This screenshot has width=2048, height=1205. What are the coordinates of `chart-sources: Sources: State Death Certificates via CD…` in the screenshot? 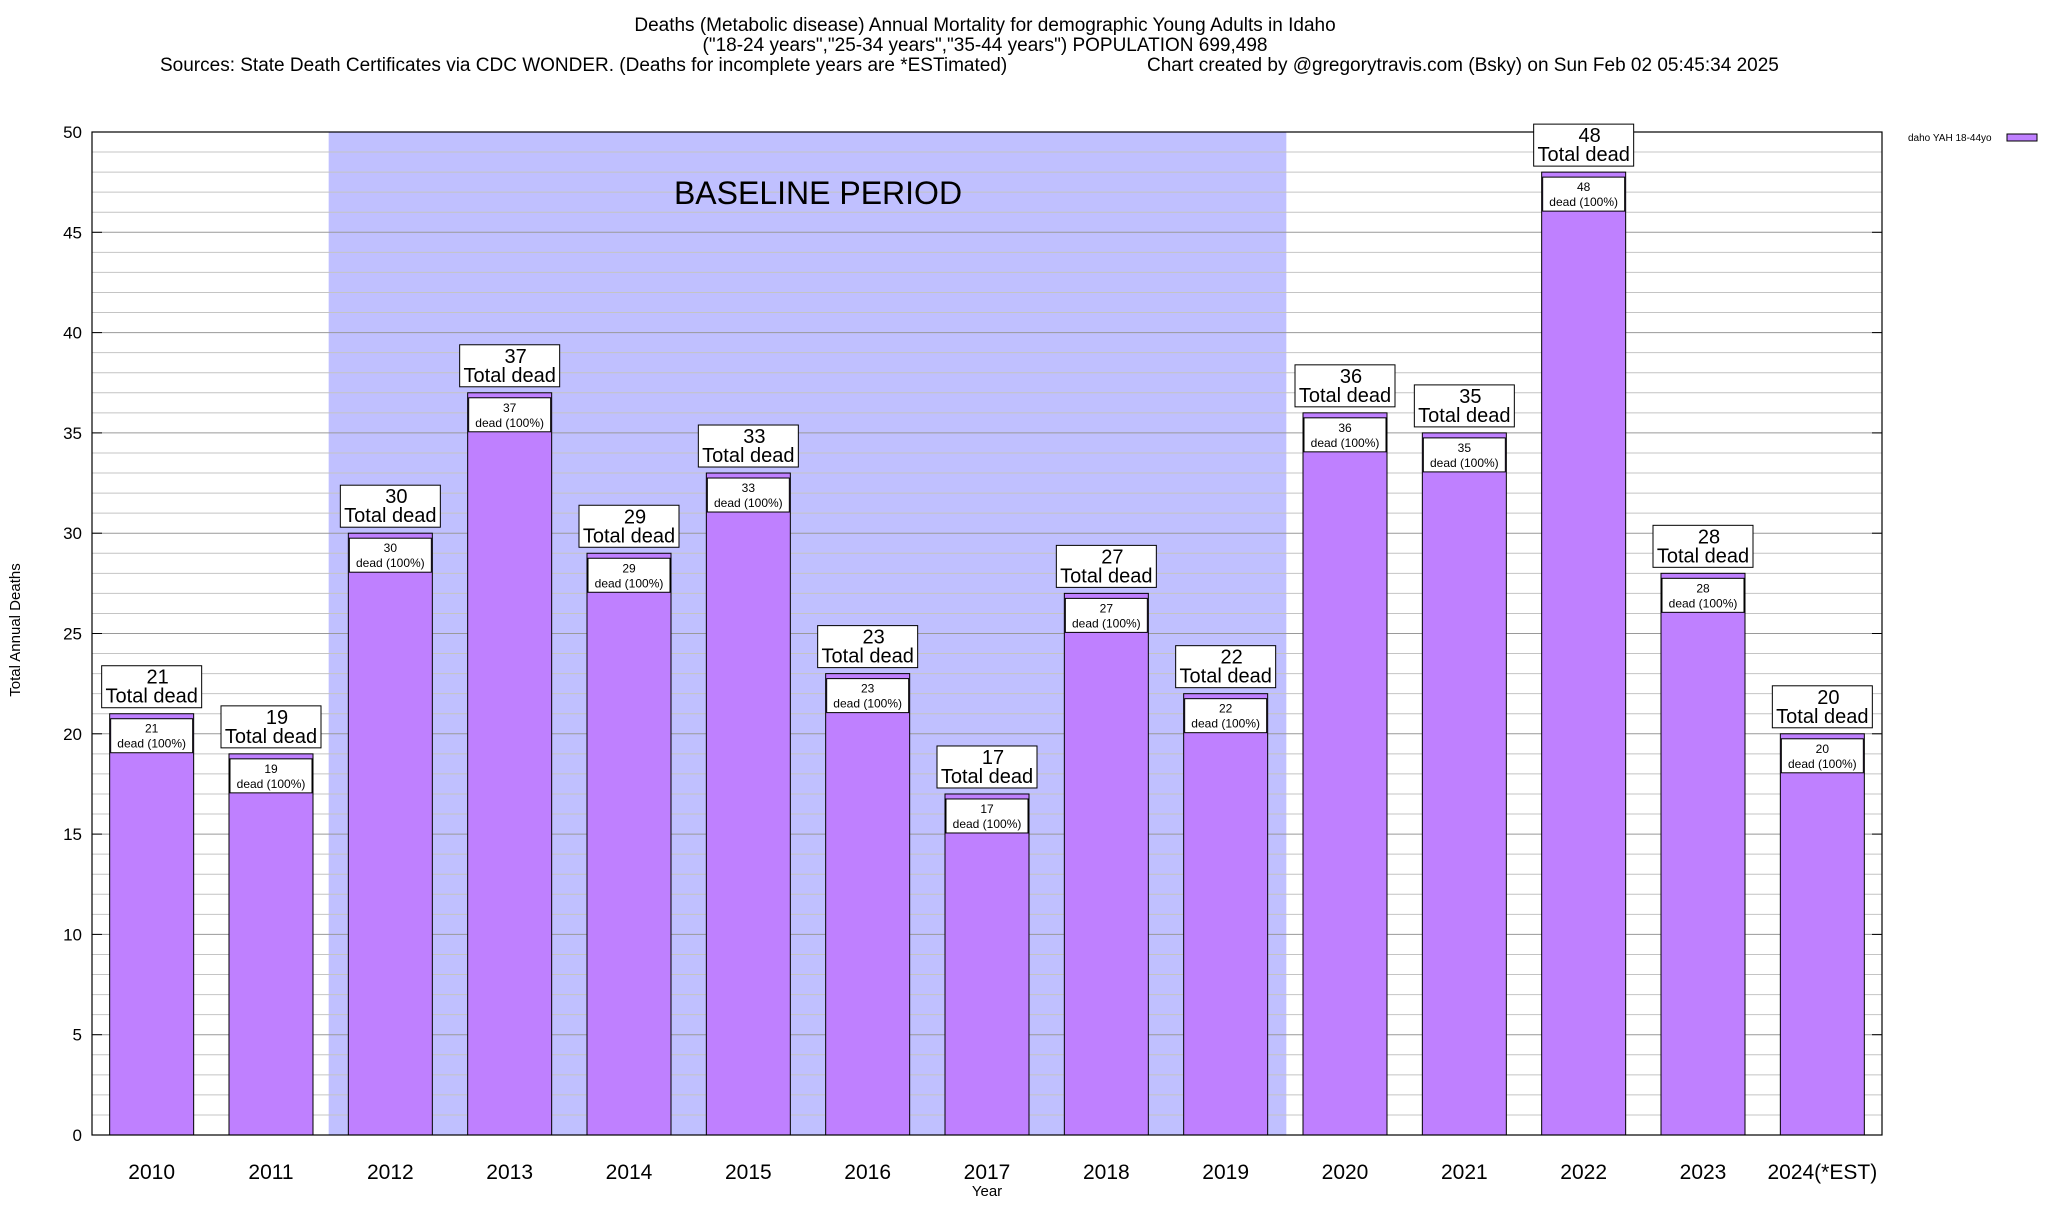 It's located at (583, 65).